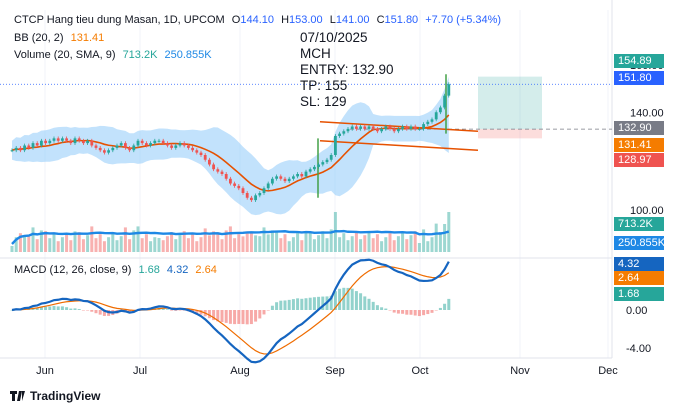  I want to click on annotation-date: 07/10/2025, so click(334, 37).